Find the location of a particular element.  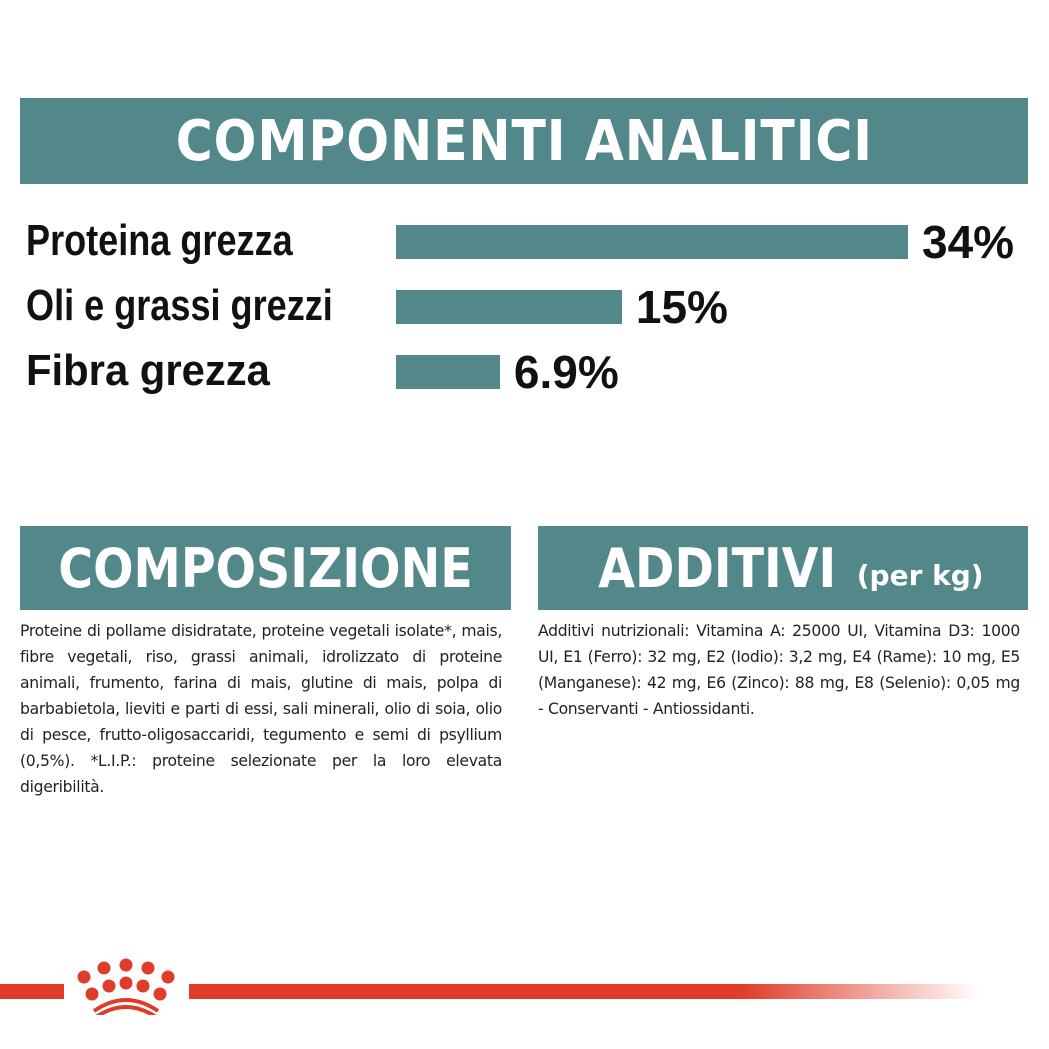

analytic-components-title: COMPONENTI ANALITICI is located at coordinates (524, 141).